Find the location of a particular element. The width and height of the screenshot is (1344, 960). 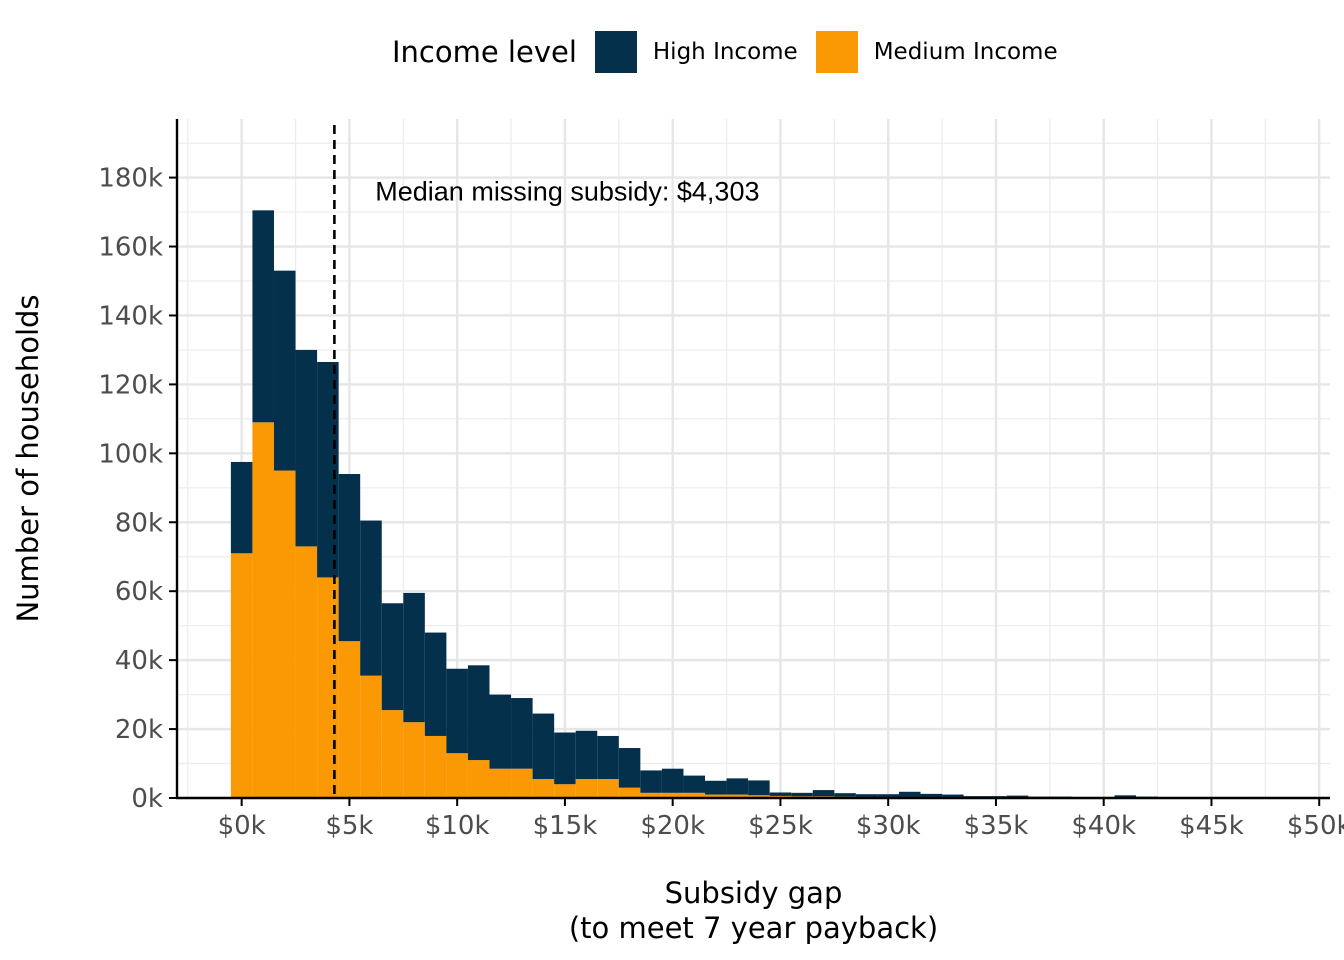

x-tick-label: $0k is located at coordinates (242, 826).